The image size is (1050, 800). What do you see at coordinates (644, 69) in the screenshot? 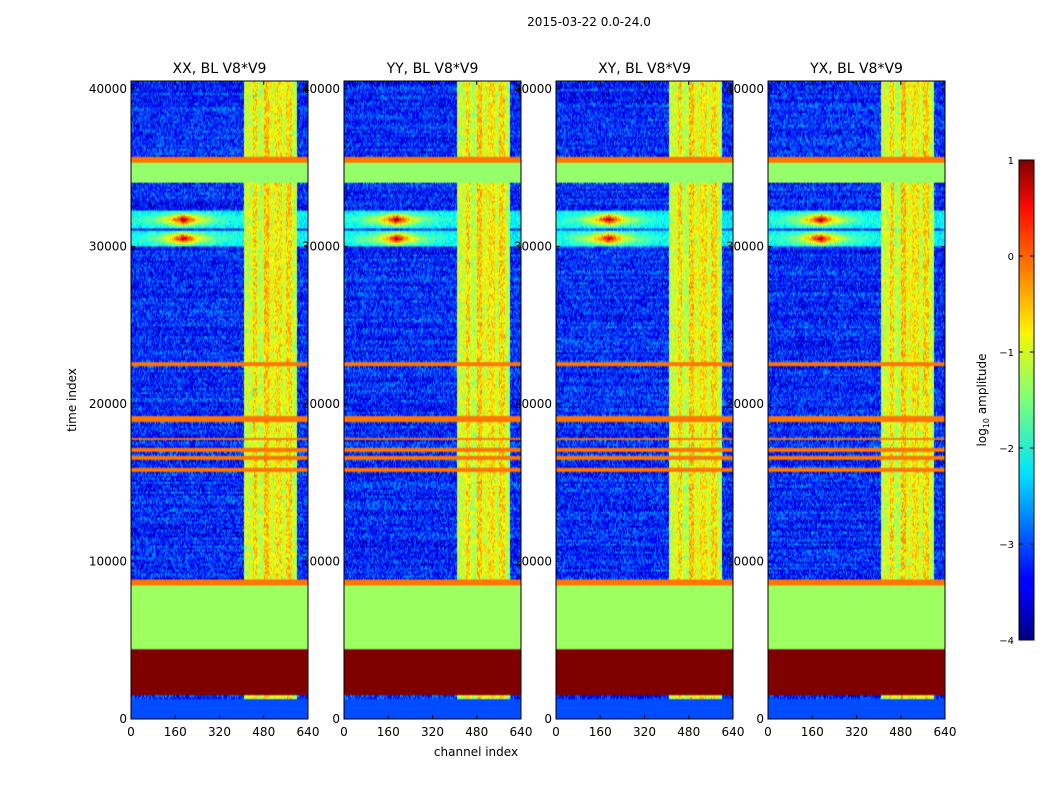
I see `panel-title-3: XY, BL V8*V9` at bounding box center [644, 69].